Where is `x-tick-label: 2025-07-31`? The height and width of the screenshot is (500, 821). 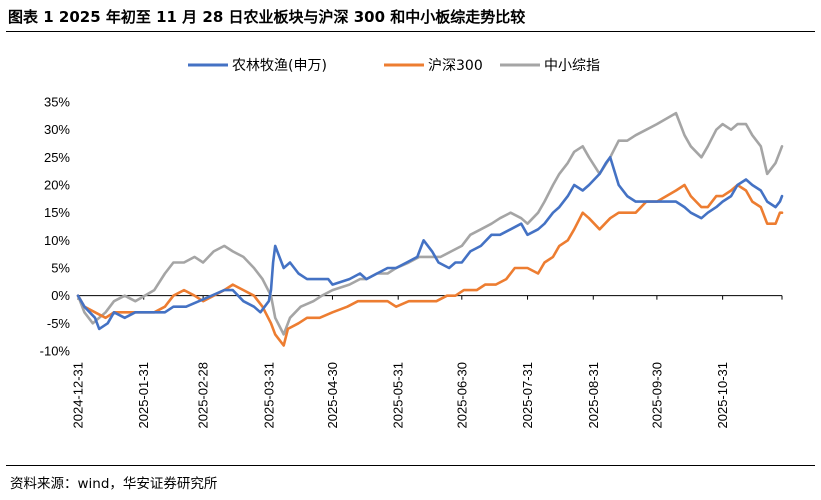 x-tick-label: 2025-07-31 is located at coordinates (527, 395).